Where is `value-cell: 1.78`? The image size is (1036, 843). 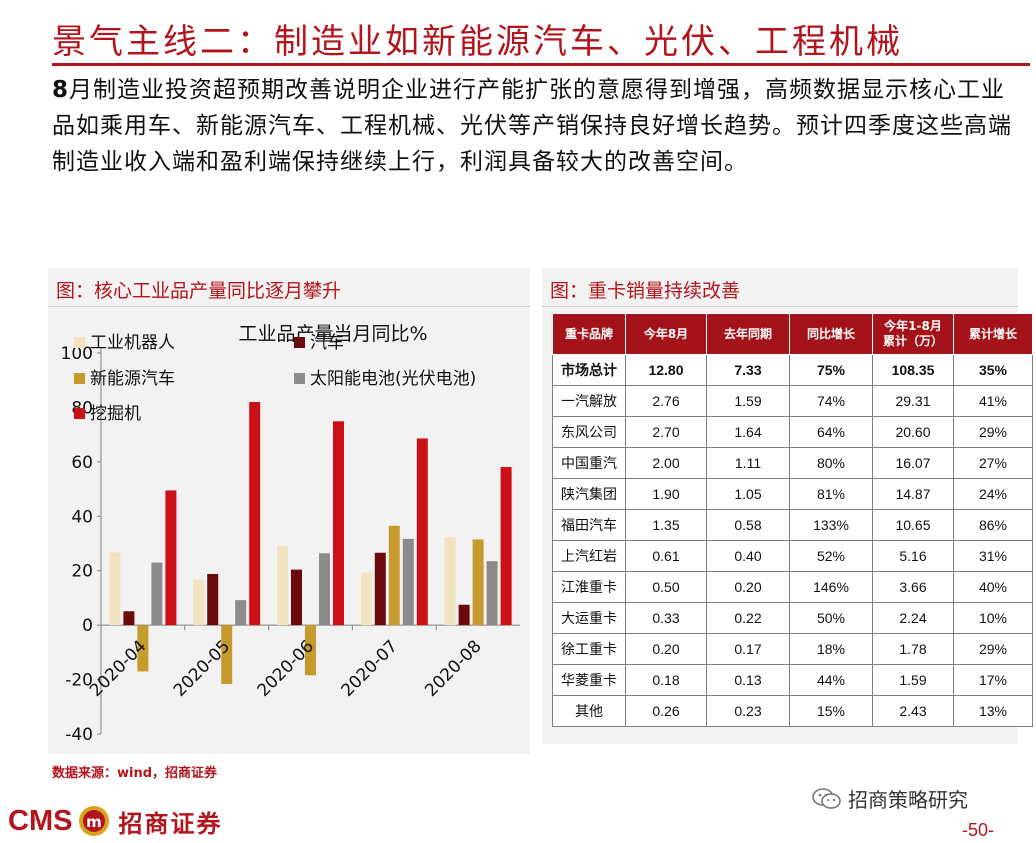
value-cell: 1.78 is located at coordinates (913, 649).